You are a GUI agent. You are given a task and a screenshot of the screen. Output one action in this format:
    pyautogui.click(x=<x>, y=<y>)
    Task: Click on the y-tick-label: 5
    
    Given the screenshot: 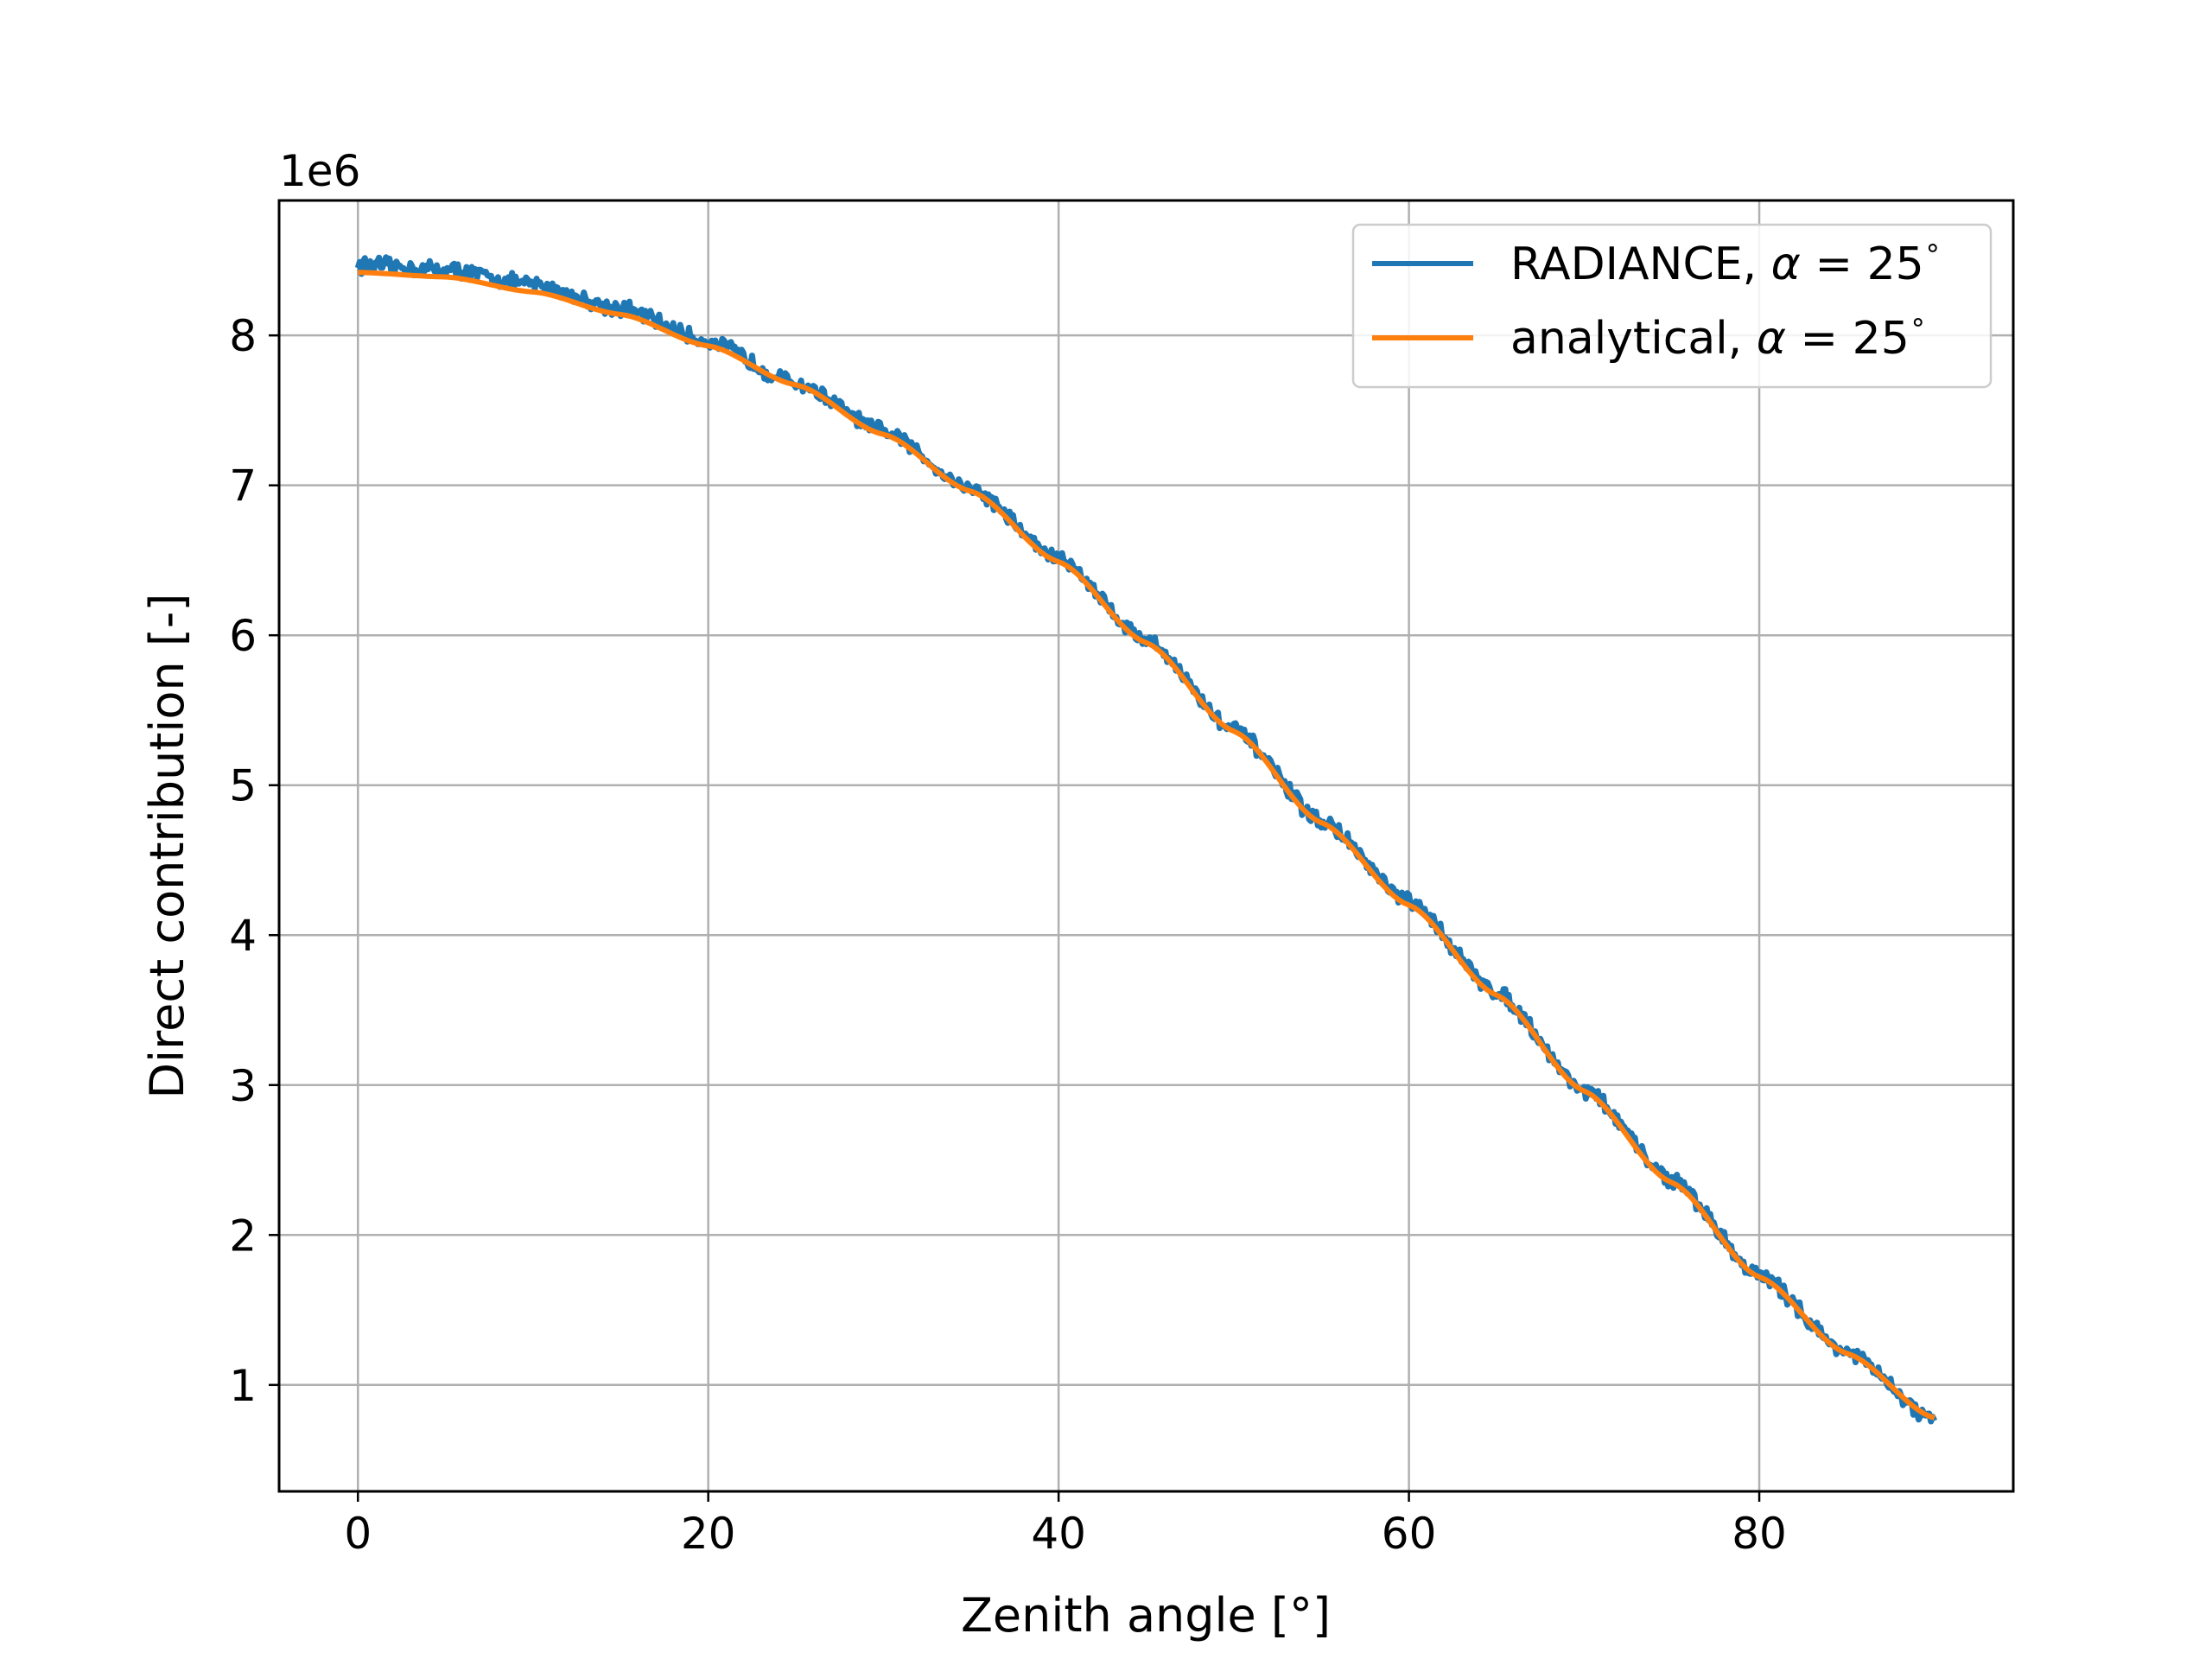 What is the action you would take?
    pyautogui.click(x=243, y=786)
    